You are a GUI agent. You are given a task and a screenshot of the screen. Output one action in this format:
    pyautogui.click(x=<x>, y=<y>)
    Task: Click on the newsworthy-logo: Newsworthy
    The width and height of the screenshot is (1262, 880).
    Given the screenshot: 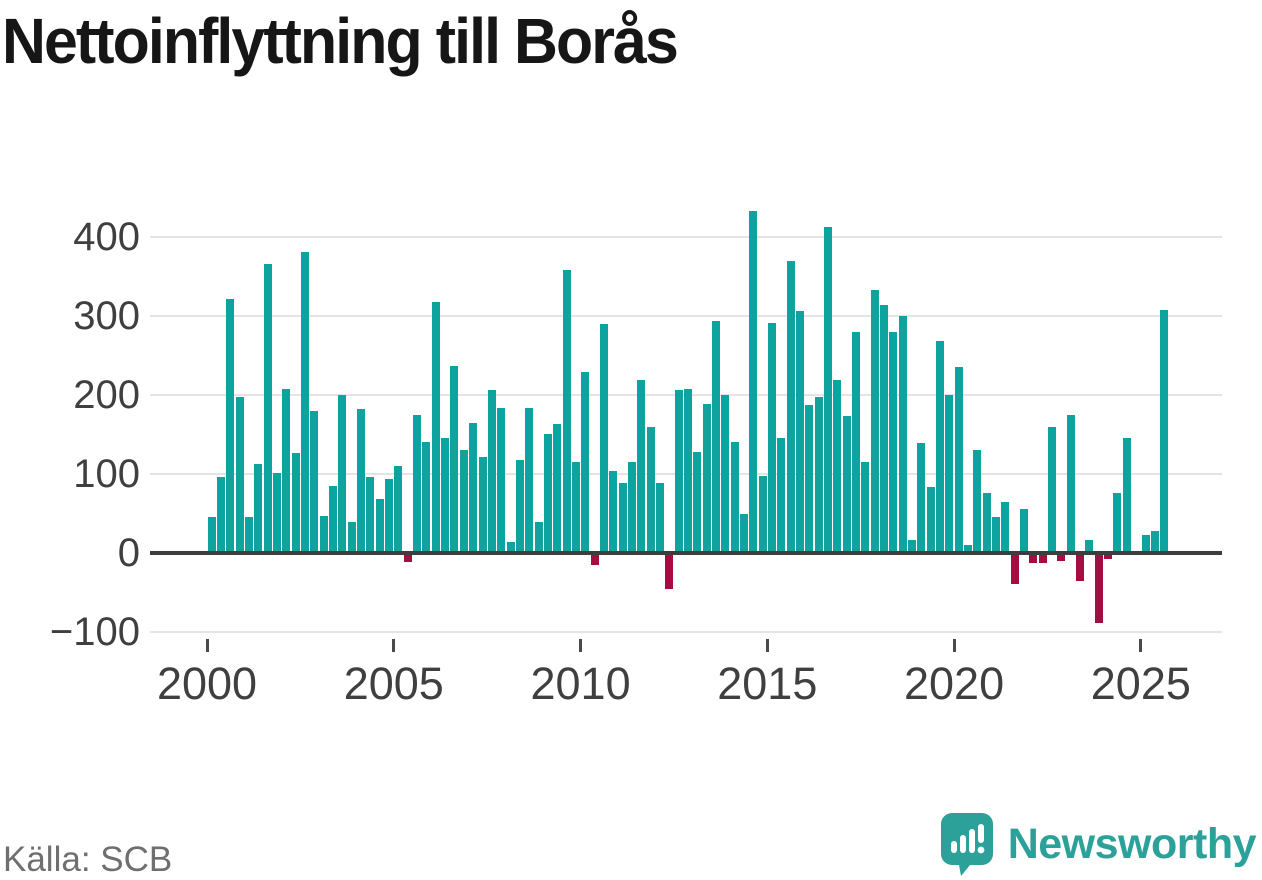 What is the action you would take?
    pyautogui.click(x=1098, y=844)
    